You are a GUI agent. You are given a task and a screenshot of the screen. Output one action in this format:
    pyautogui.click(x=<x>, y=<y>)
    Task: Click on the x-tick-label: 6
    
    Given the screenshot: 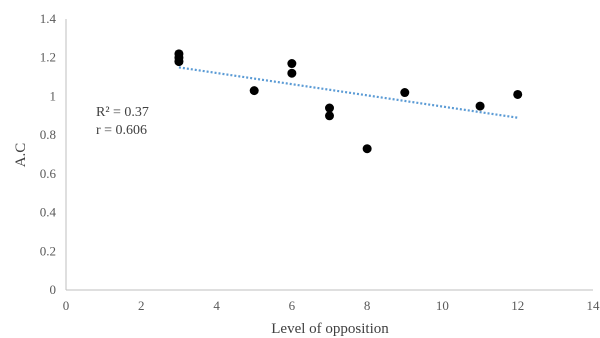 What is the action you would take?
    pyautogui.click(x=292, y=305)
    